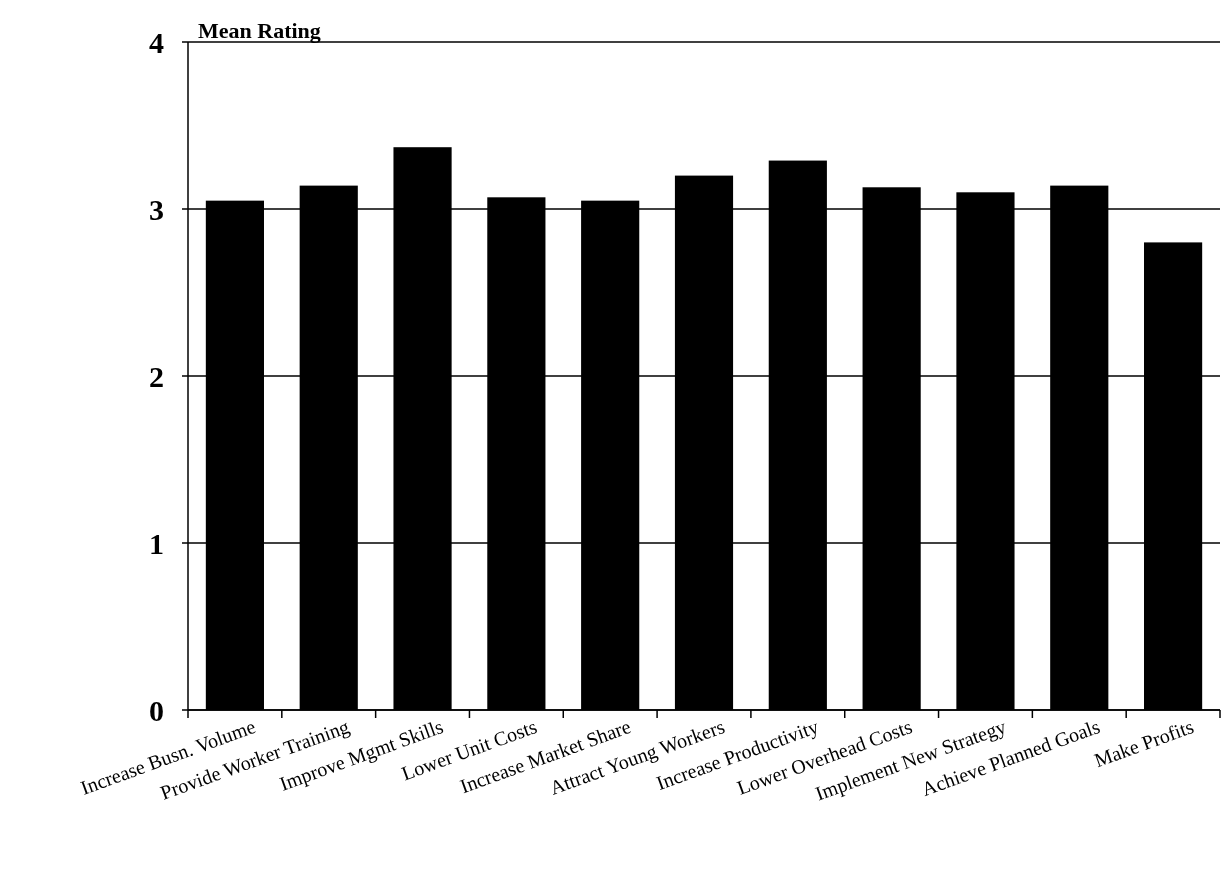  What do you see at coordinates (156, 543) in the screenshot?
I see `y-tick-label: 1` at bounding box center [156, 543].